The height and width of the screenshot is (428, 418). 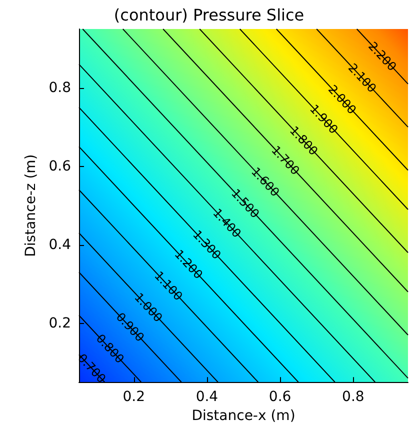 I want to click on y-tick-label: 0.6, so click(x=60, y=166).